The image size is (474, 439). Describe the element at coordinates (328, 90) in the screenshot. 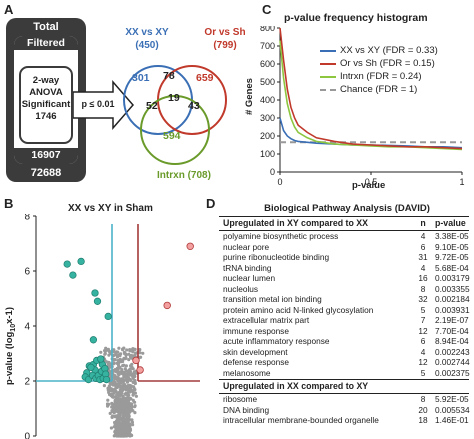

I see `legend-swatch-chance` at that location.